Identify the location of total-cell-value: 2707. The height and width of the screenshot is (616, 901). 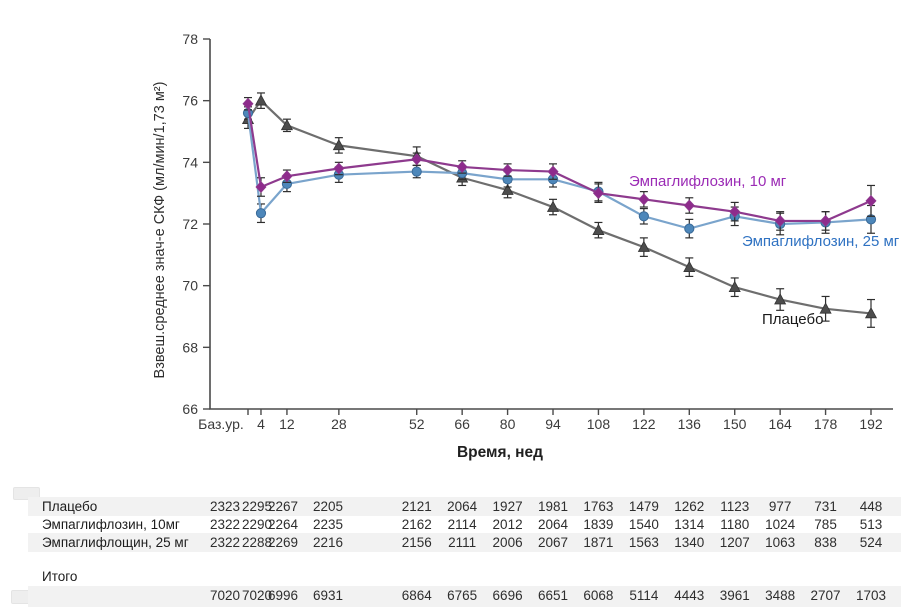
(825, 595).